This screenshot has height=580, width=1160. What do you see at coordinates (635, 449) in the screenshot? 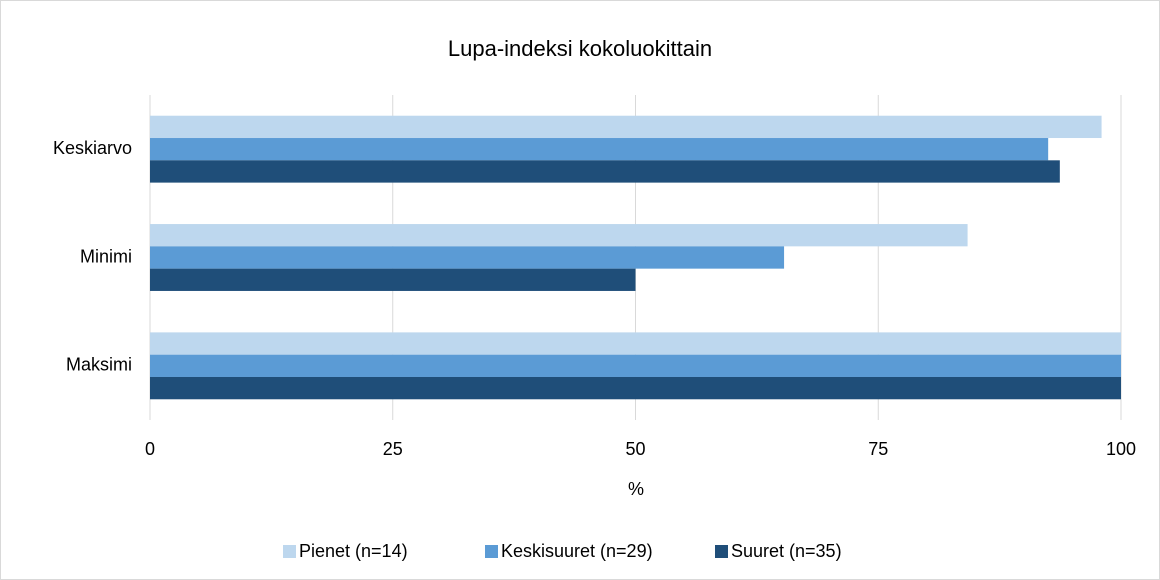
I see `x-tick-label: 50` at bounding box center [635, 449].